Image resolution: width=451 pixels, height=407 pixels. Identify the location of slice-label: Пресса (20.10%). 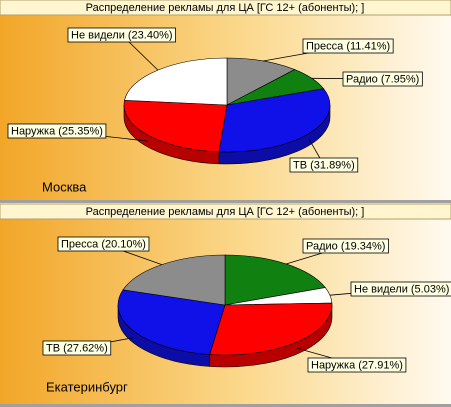
(103, 244).